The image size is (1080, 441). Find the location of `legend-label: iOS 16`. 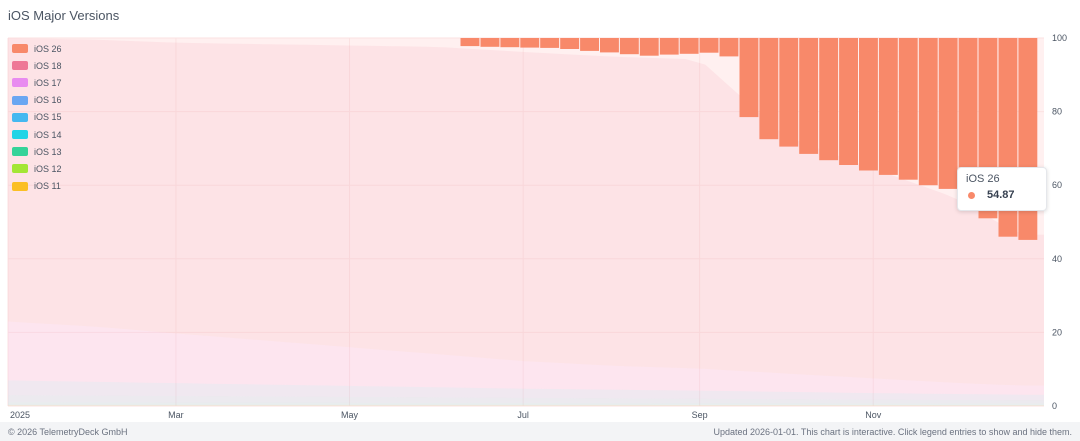

legend-label: iOS 16 is located at coordinates (48, 100).